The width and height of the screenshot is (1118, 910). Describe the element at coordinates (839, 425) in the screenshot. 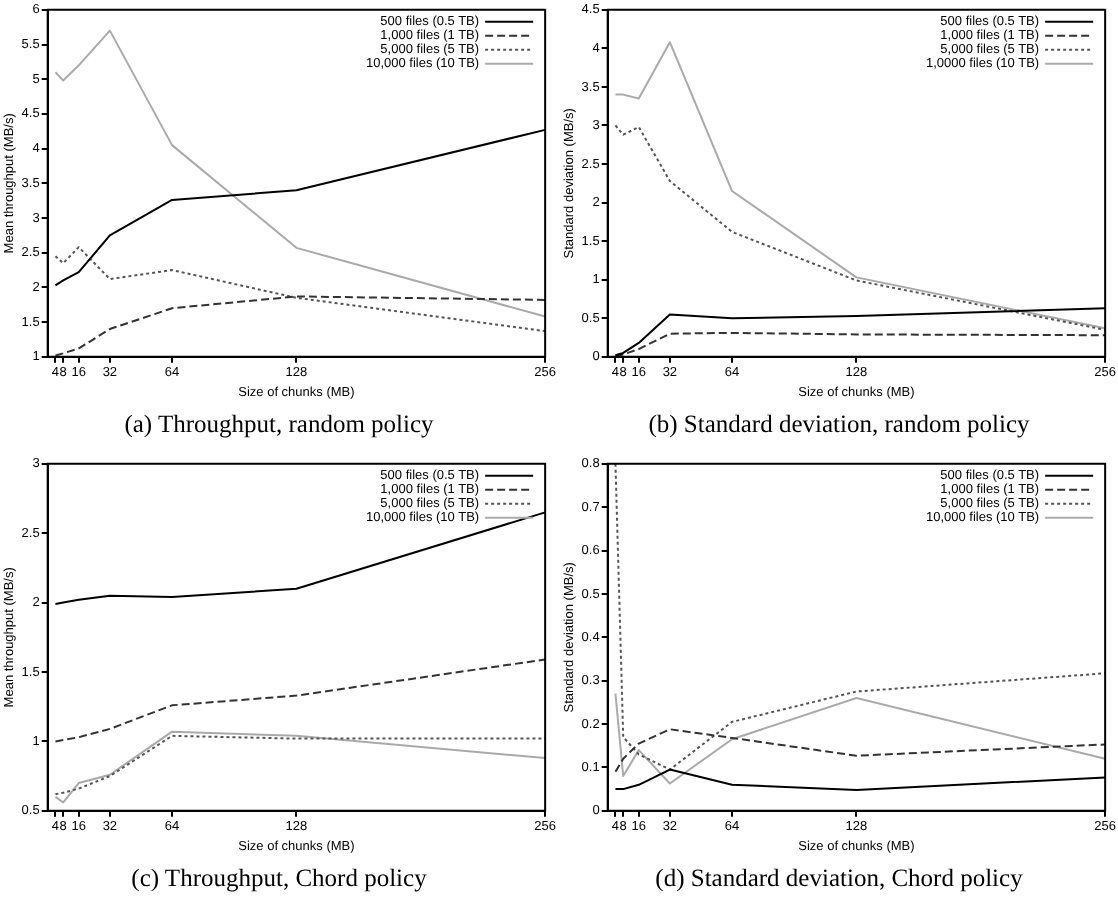

I see `text: (b) Standard deviation, random policy` at that location.